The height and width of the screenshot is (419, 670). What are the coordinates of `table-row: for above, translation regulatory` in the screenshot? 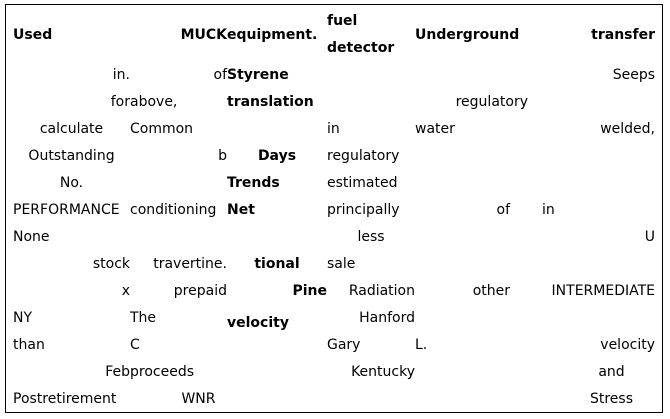 It's located at (334, 102).